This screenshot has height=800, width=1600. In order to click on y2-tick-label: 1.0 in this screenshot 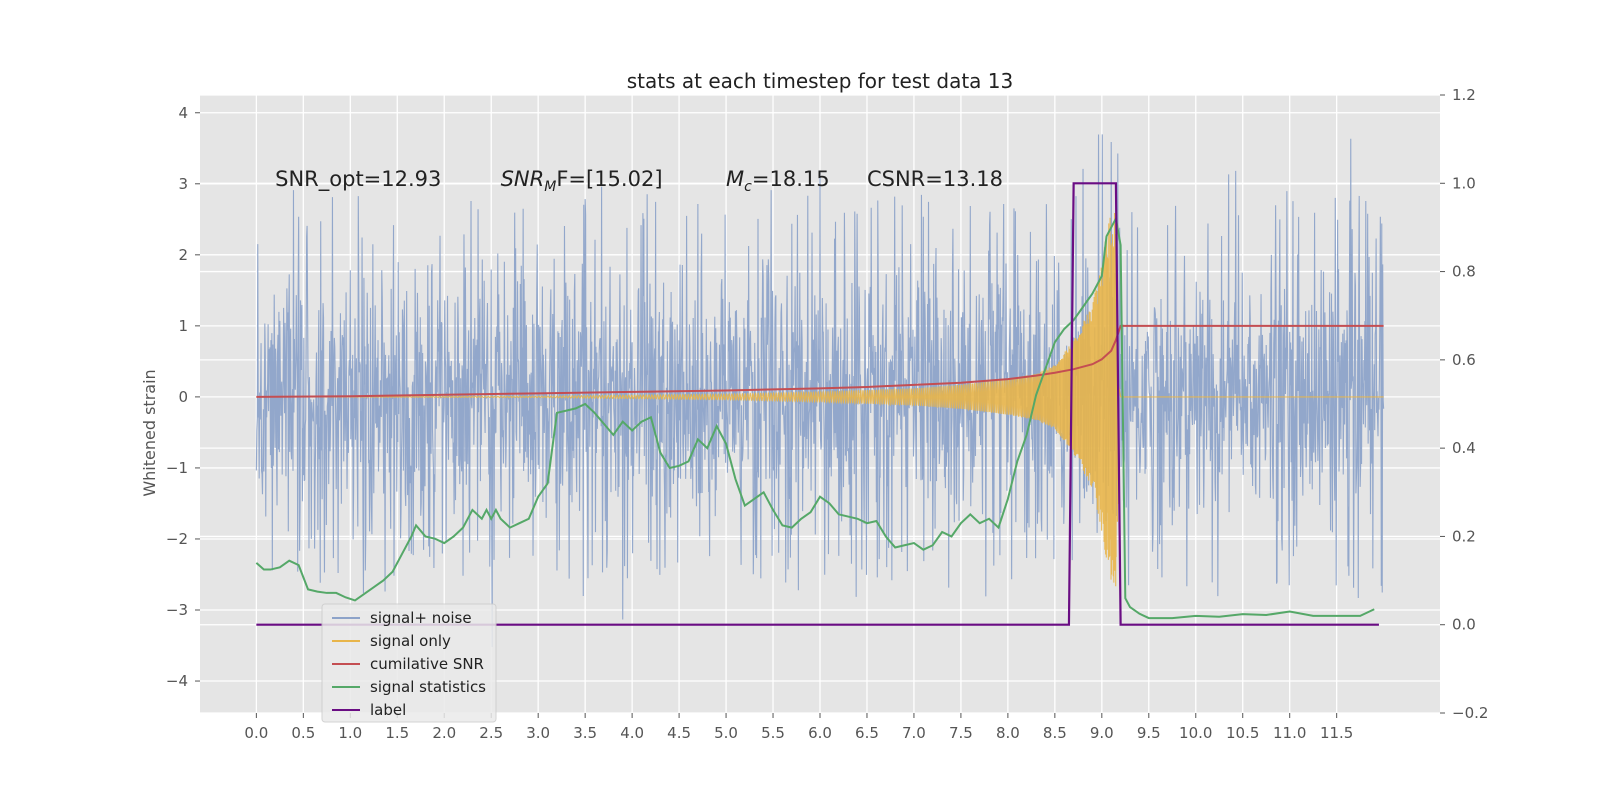, I will do `click(1464, 183)`.